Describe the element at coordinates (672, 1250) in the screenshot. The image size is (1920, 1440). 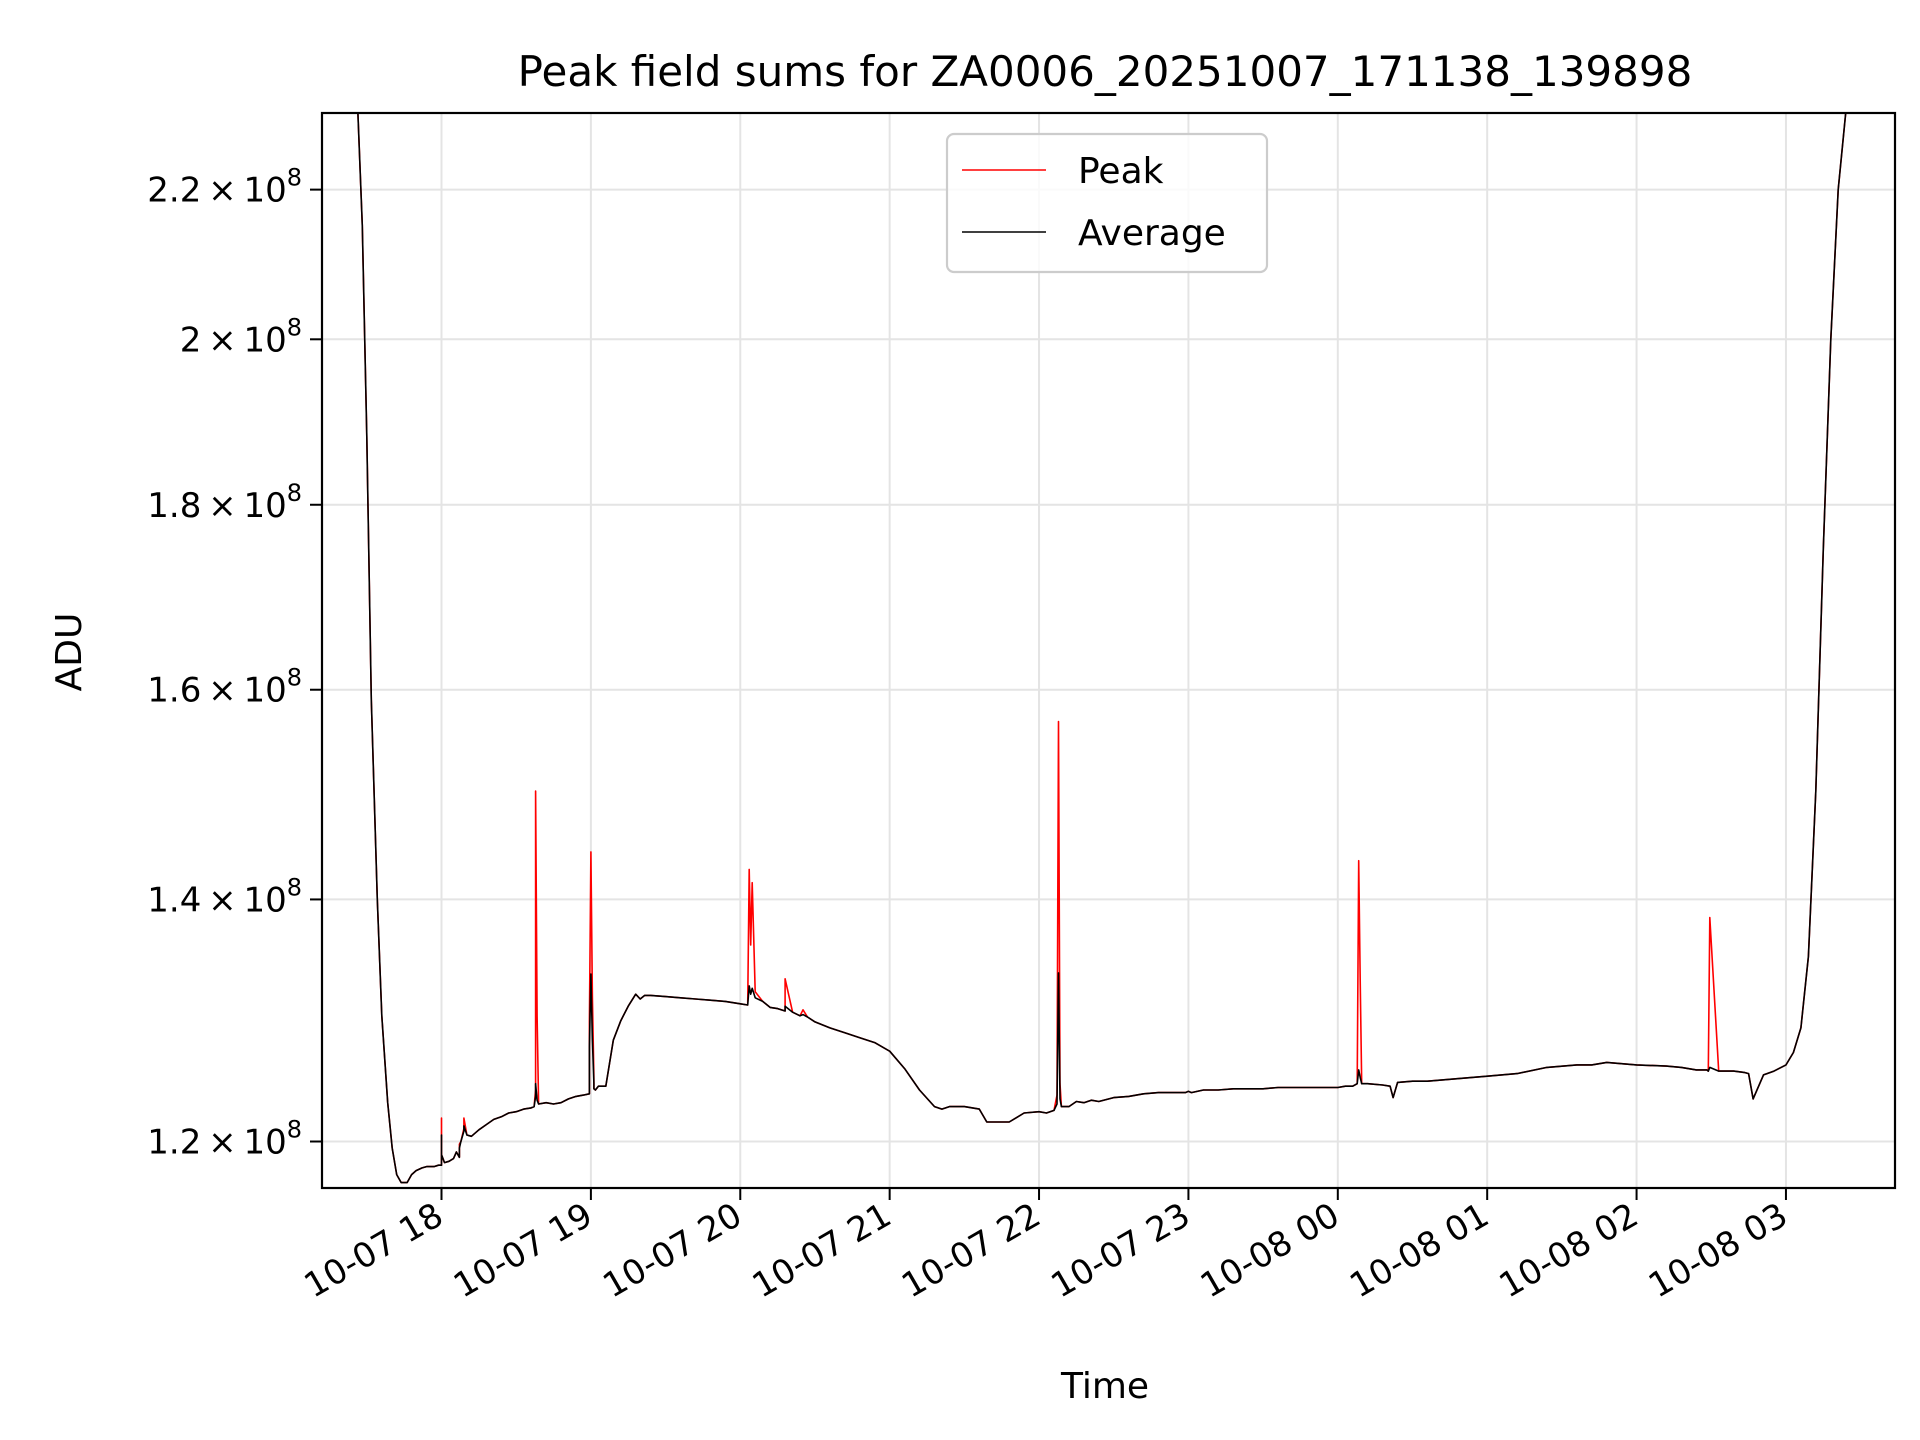
I see `x-tick-label: 10-07 20` at that location.